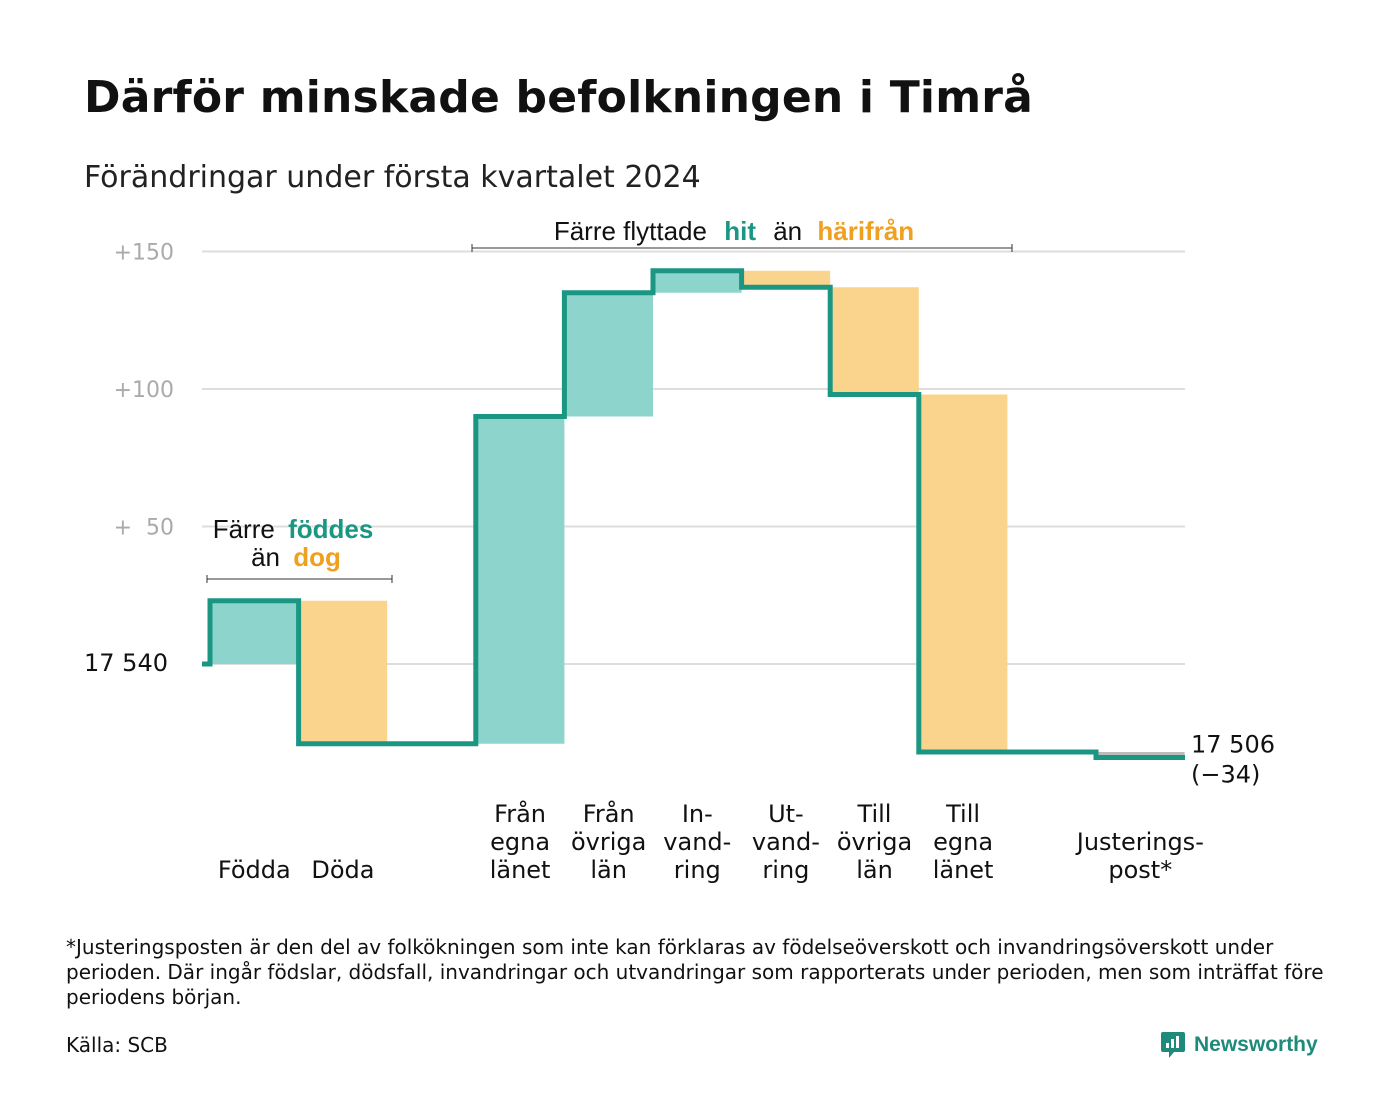 This screenshot has height=1120, width=1400. Describe the element at coordinates (330, 529) in the screenshot. I see `births-annotation-highlight: föddes` at that location.